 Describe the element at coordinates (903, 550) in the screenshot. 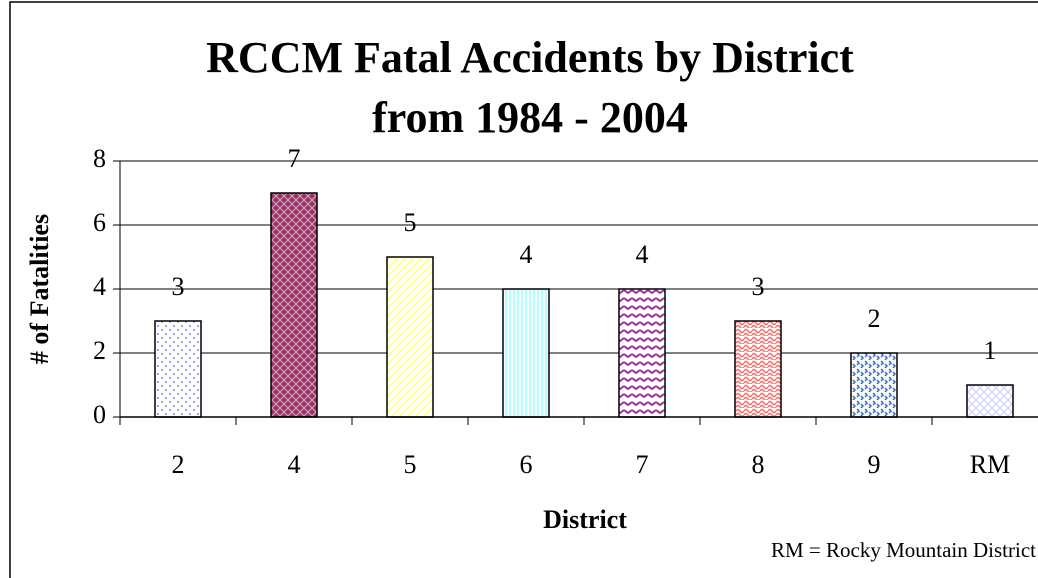

I see `annotation: RM = Rocky Mountain District` at that location.